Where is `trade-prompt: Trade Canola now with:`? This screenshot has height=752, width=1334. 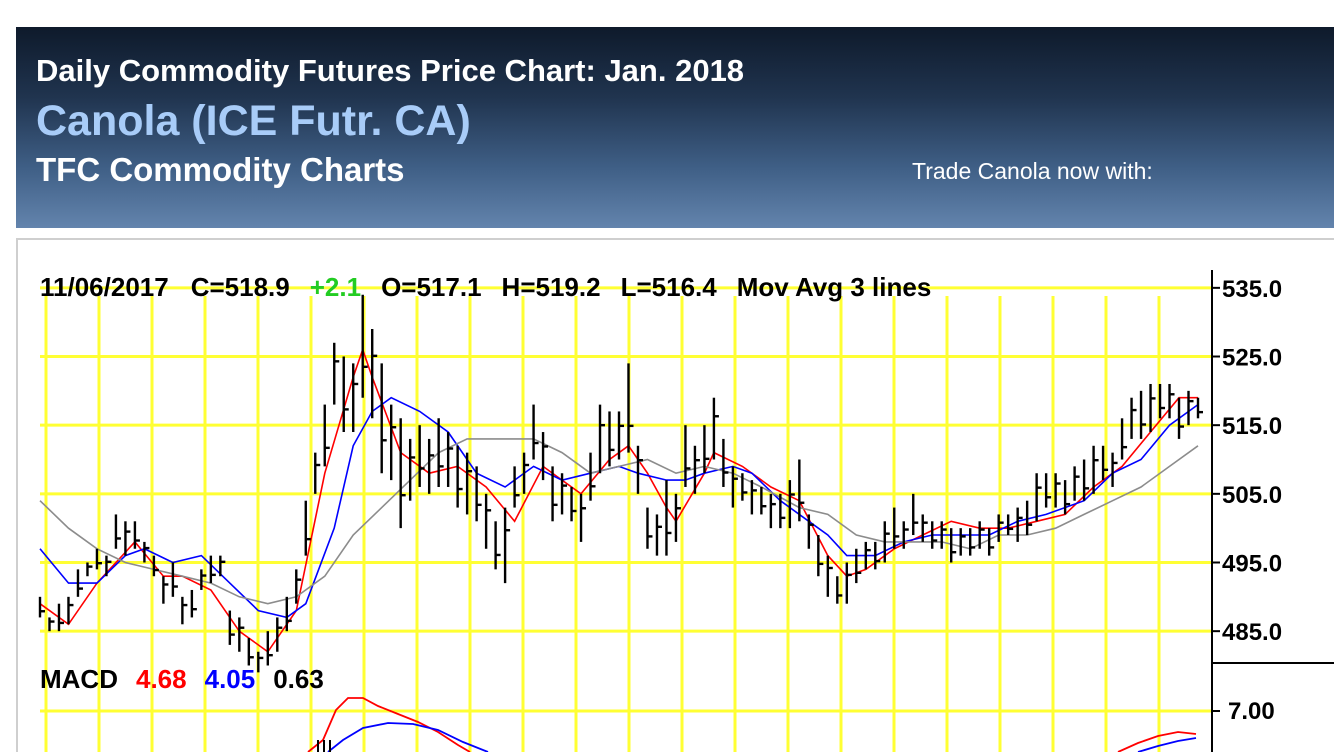
trade-prompt: Trade Canola now with: is located at coordinates (1032, 171).